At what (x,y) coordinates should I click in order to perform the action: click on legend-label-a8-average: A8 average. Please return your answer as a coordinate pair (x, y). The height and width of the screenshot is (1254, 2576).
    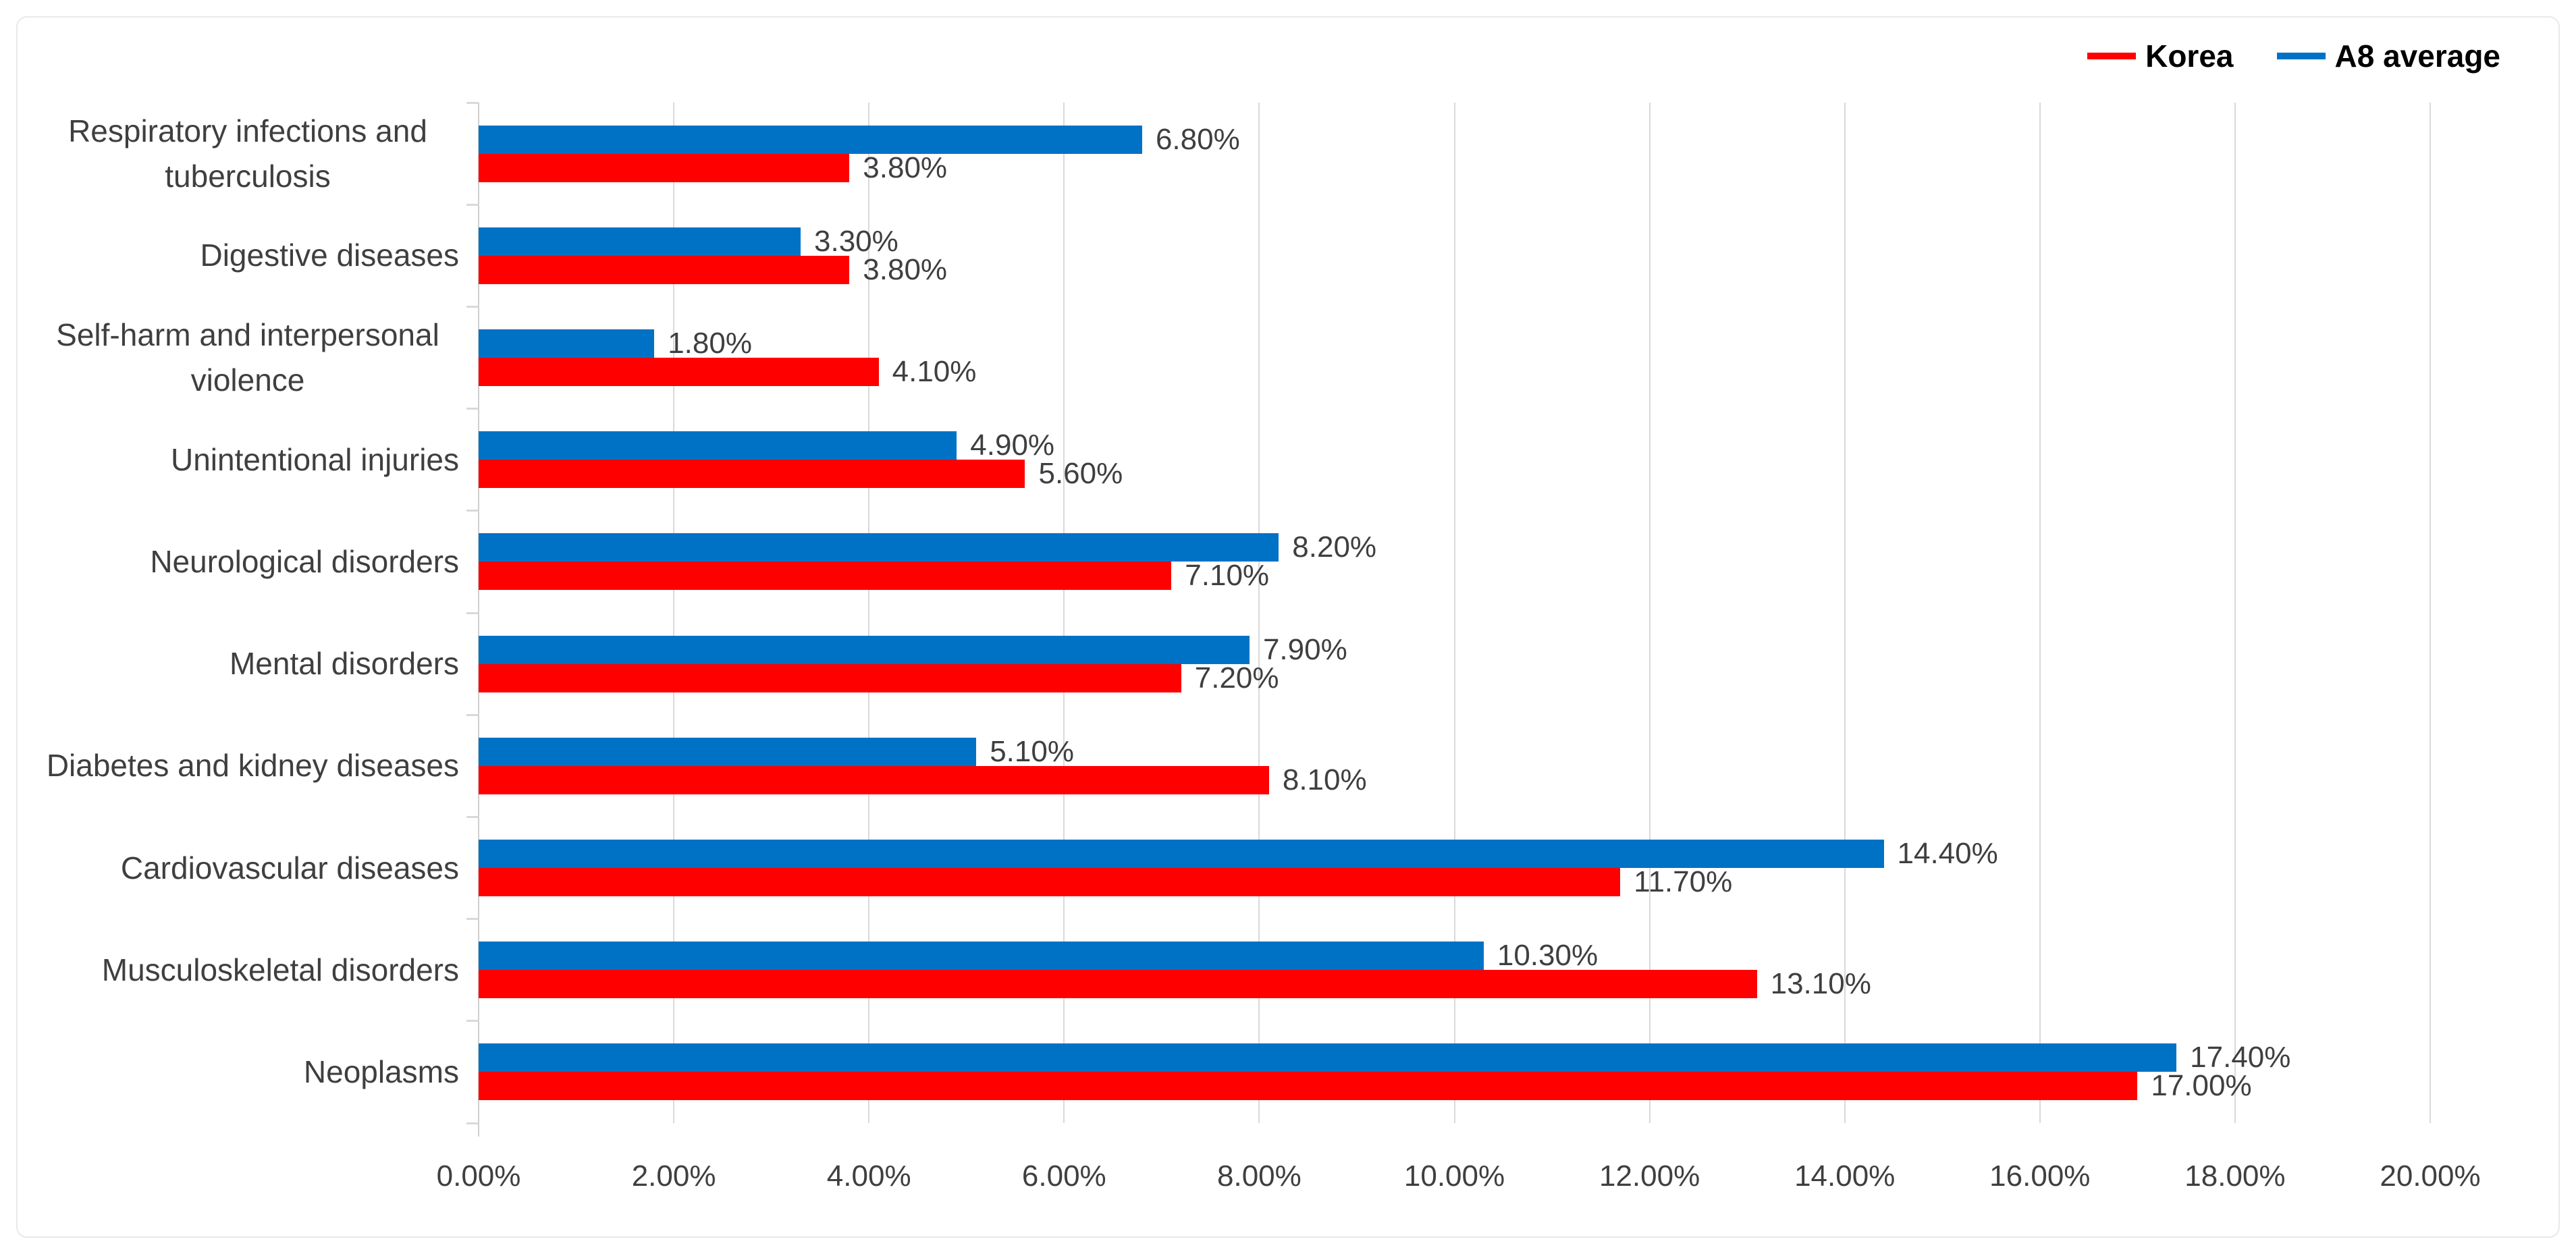
    Looking at the image, I should click on (2417, 56).